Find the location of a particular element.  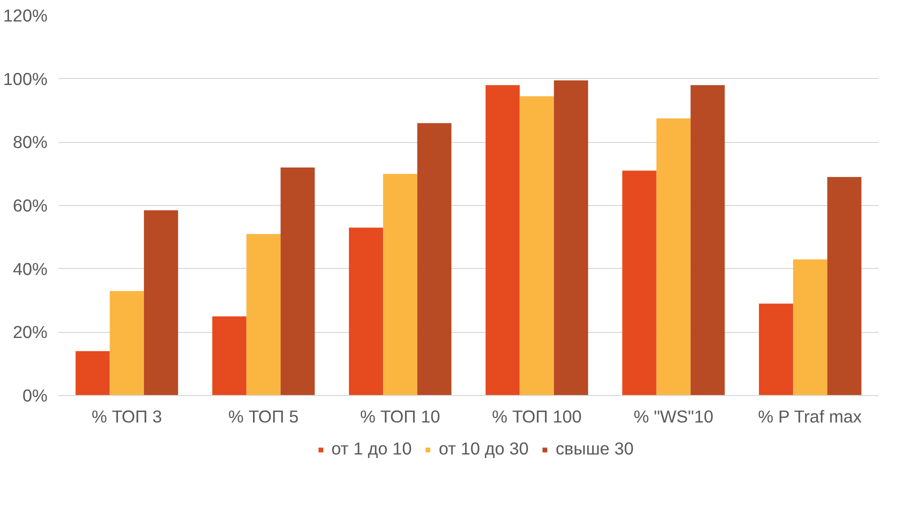

x-tick-label: % P Traf max is located at coordinates (810, 416).